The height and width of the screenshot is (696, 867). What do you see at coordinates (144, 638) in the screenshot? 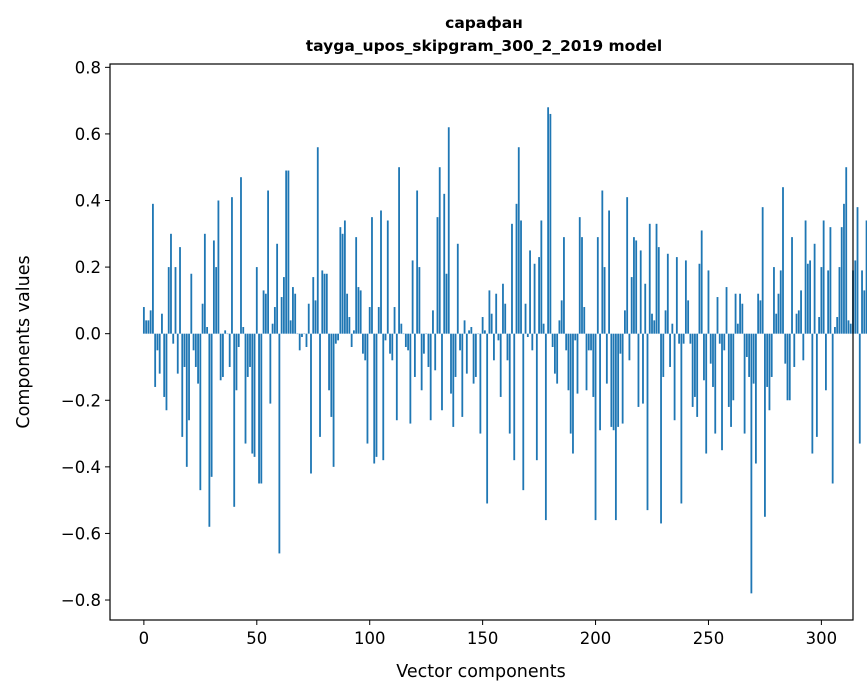
I see `x-tick-label: 0` at bounding box center [144, 638].